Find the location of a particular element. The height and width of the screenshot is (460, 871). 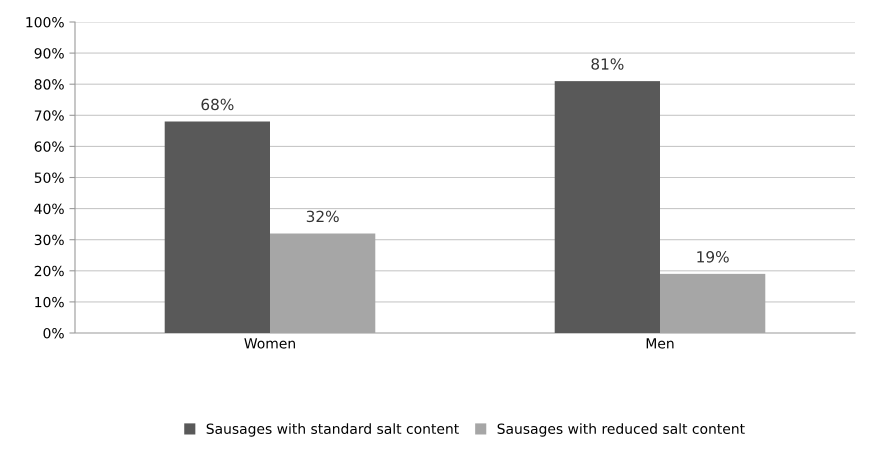

x-tick-label: Men is located at coordinates (660, 343).